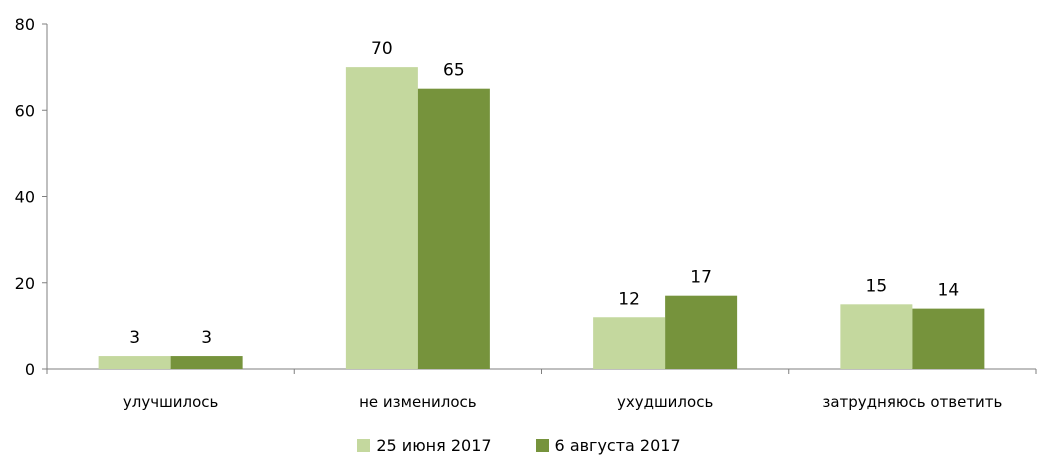 The width and height of the screenshot is (1038, 462). Describe the element at coordinates (701, 278) in the screenshot. I see `data-label: 17` at that location.